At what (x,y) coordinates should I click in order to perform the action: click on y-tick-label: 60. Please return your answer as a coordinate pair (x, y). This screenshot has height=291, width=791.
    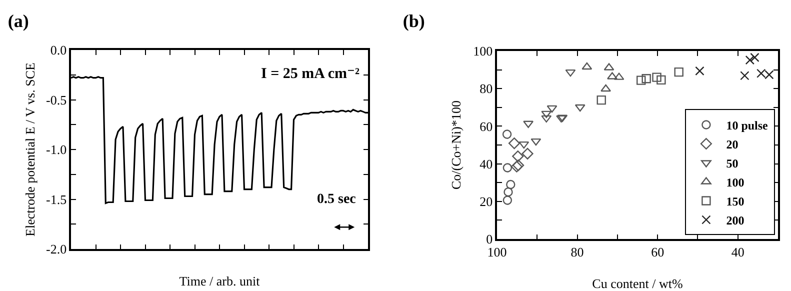
    Looking at the image, I should click on (486, 126).